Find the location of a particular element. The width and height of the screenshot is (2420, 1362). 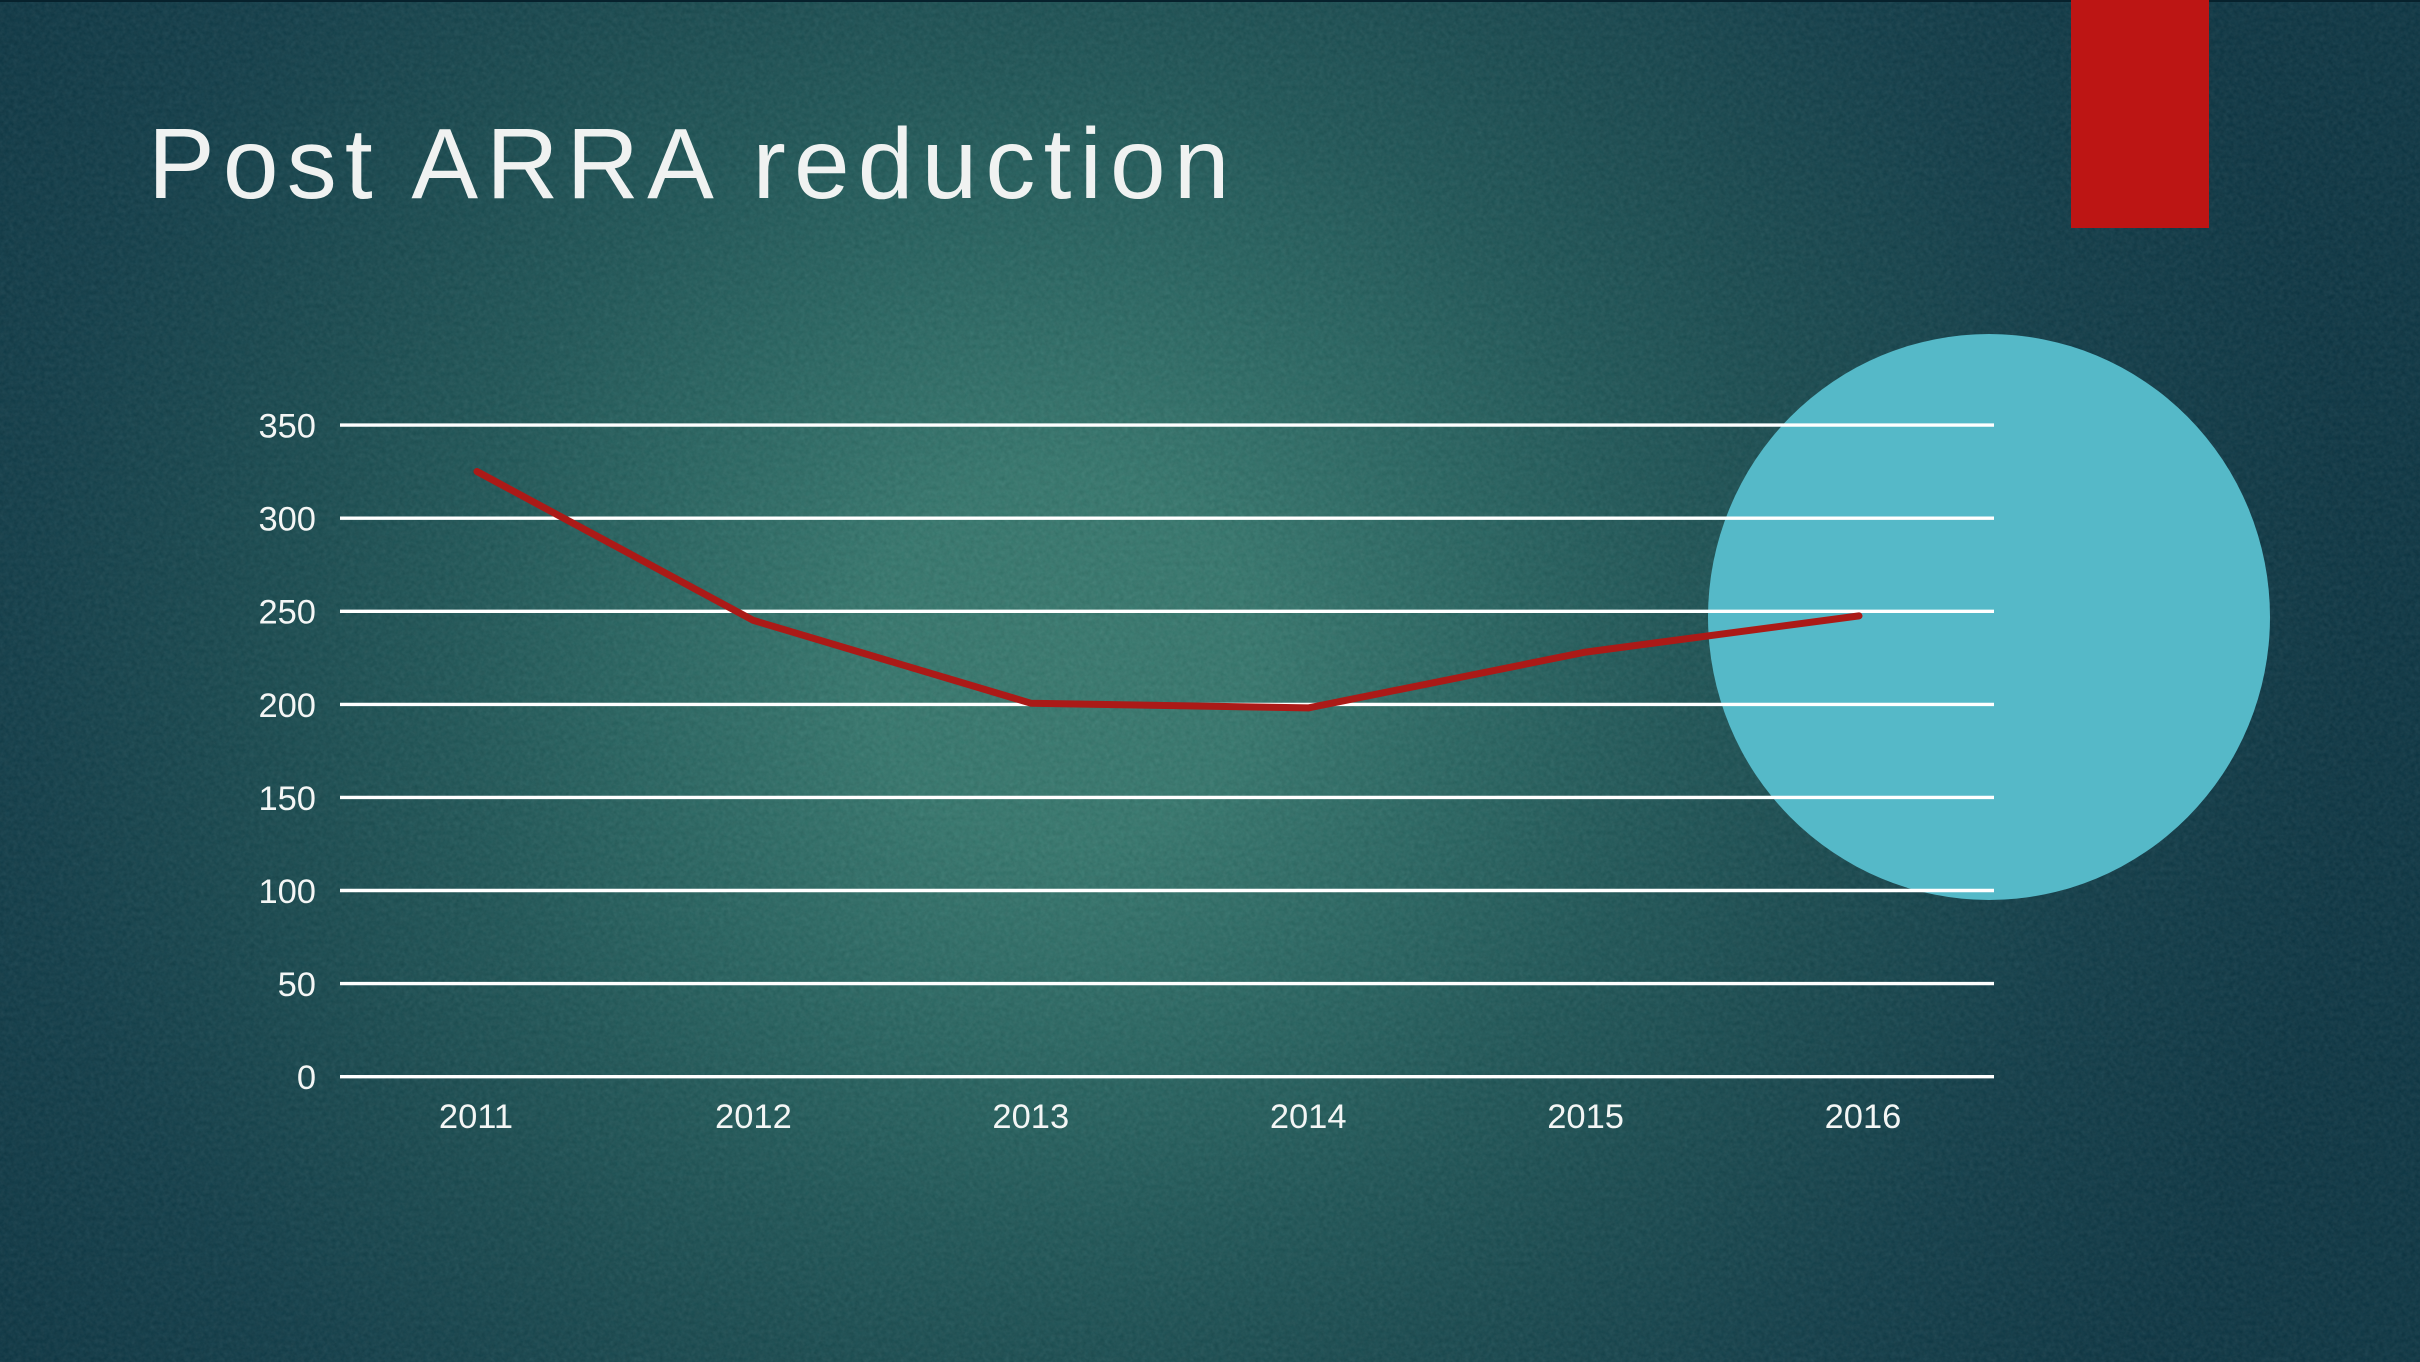

svg-text: 350 is located at coordinates (287, 427).